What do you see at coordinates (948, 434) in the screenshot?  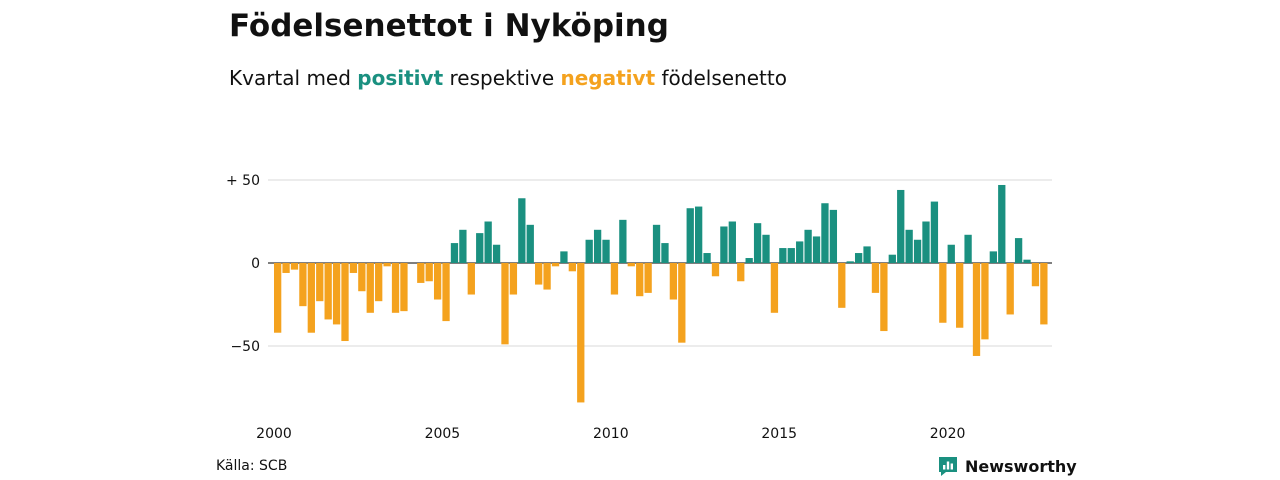 I see `x-tick-label: 2020` at bounding box center [948, 434].